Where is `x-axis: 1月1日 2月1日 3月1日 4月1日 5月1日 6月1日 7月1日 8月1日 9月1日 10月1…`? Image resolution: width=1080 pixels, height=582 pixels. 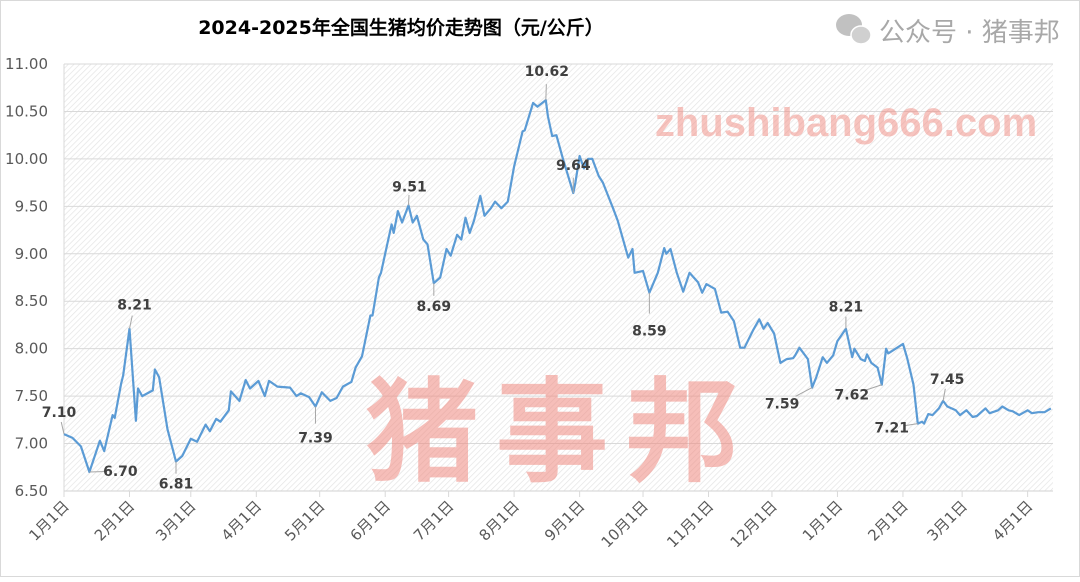
x-axis: 1月1日 2月1日 3月1日 4月1日 5月1日 6月1日 7月1日 8月1日 9月1日 10月1… is located at coordinates (539, 520).